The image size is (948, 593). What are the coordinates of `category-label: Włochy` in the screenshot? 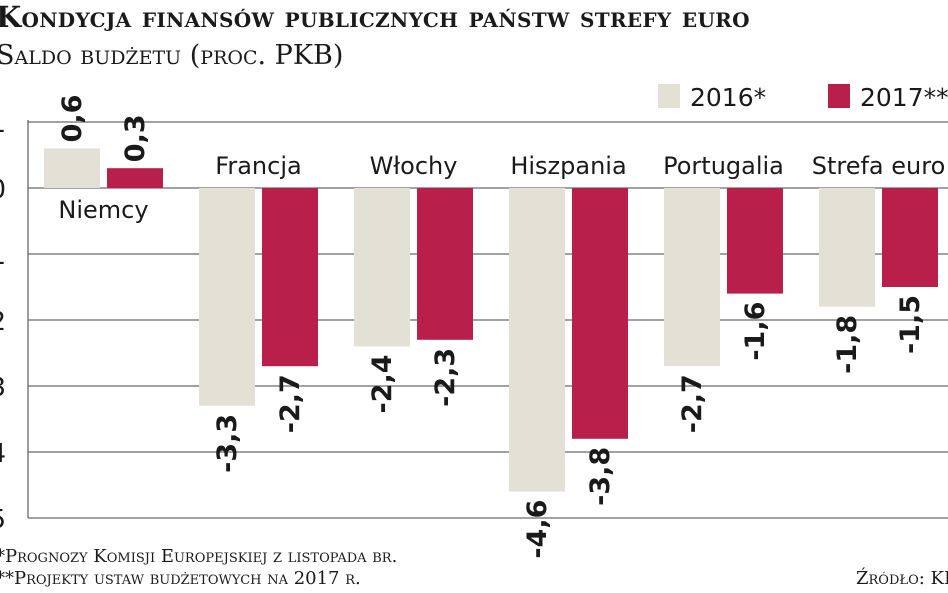 It's located at (414, 166).